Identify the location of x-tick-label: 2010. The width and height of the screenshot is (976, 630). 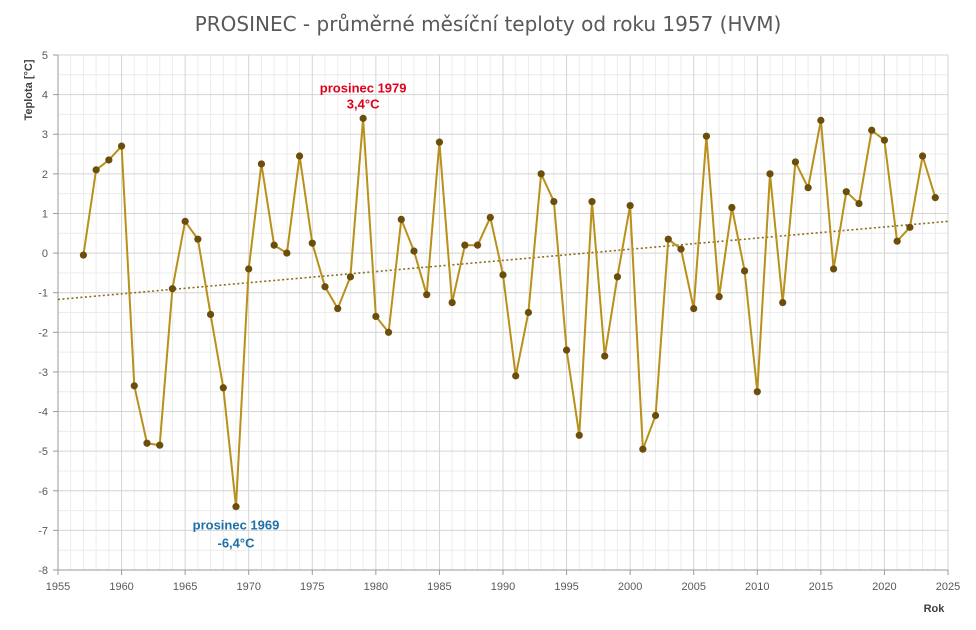
(757, 587).